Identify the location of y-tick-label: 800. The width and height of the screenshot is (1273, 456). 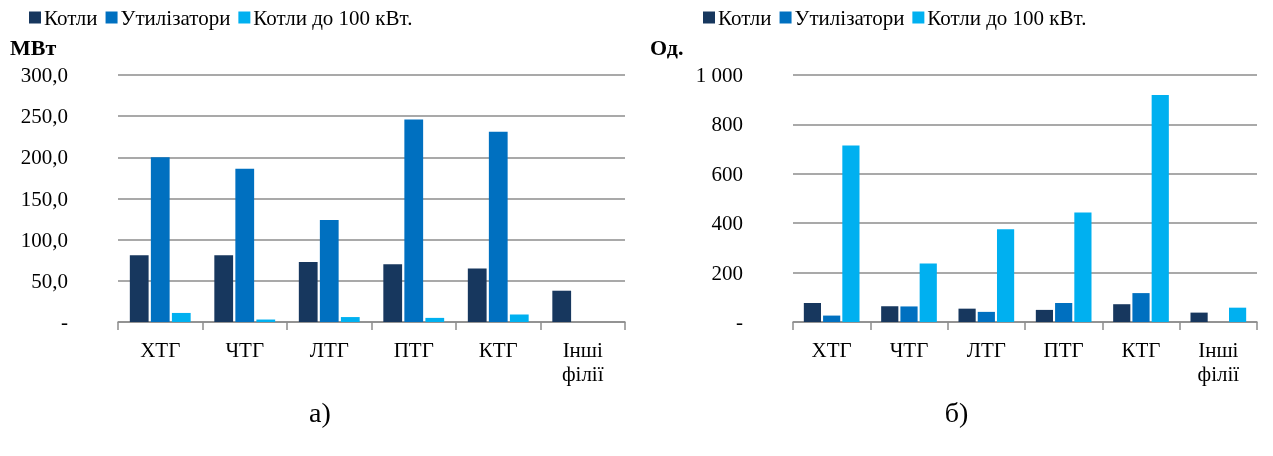
(727, 124).